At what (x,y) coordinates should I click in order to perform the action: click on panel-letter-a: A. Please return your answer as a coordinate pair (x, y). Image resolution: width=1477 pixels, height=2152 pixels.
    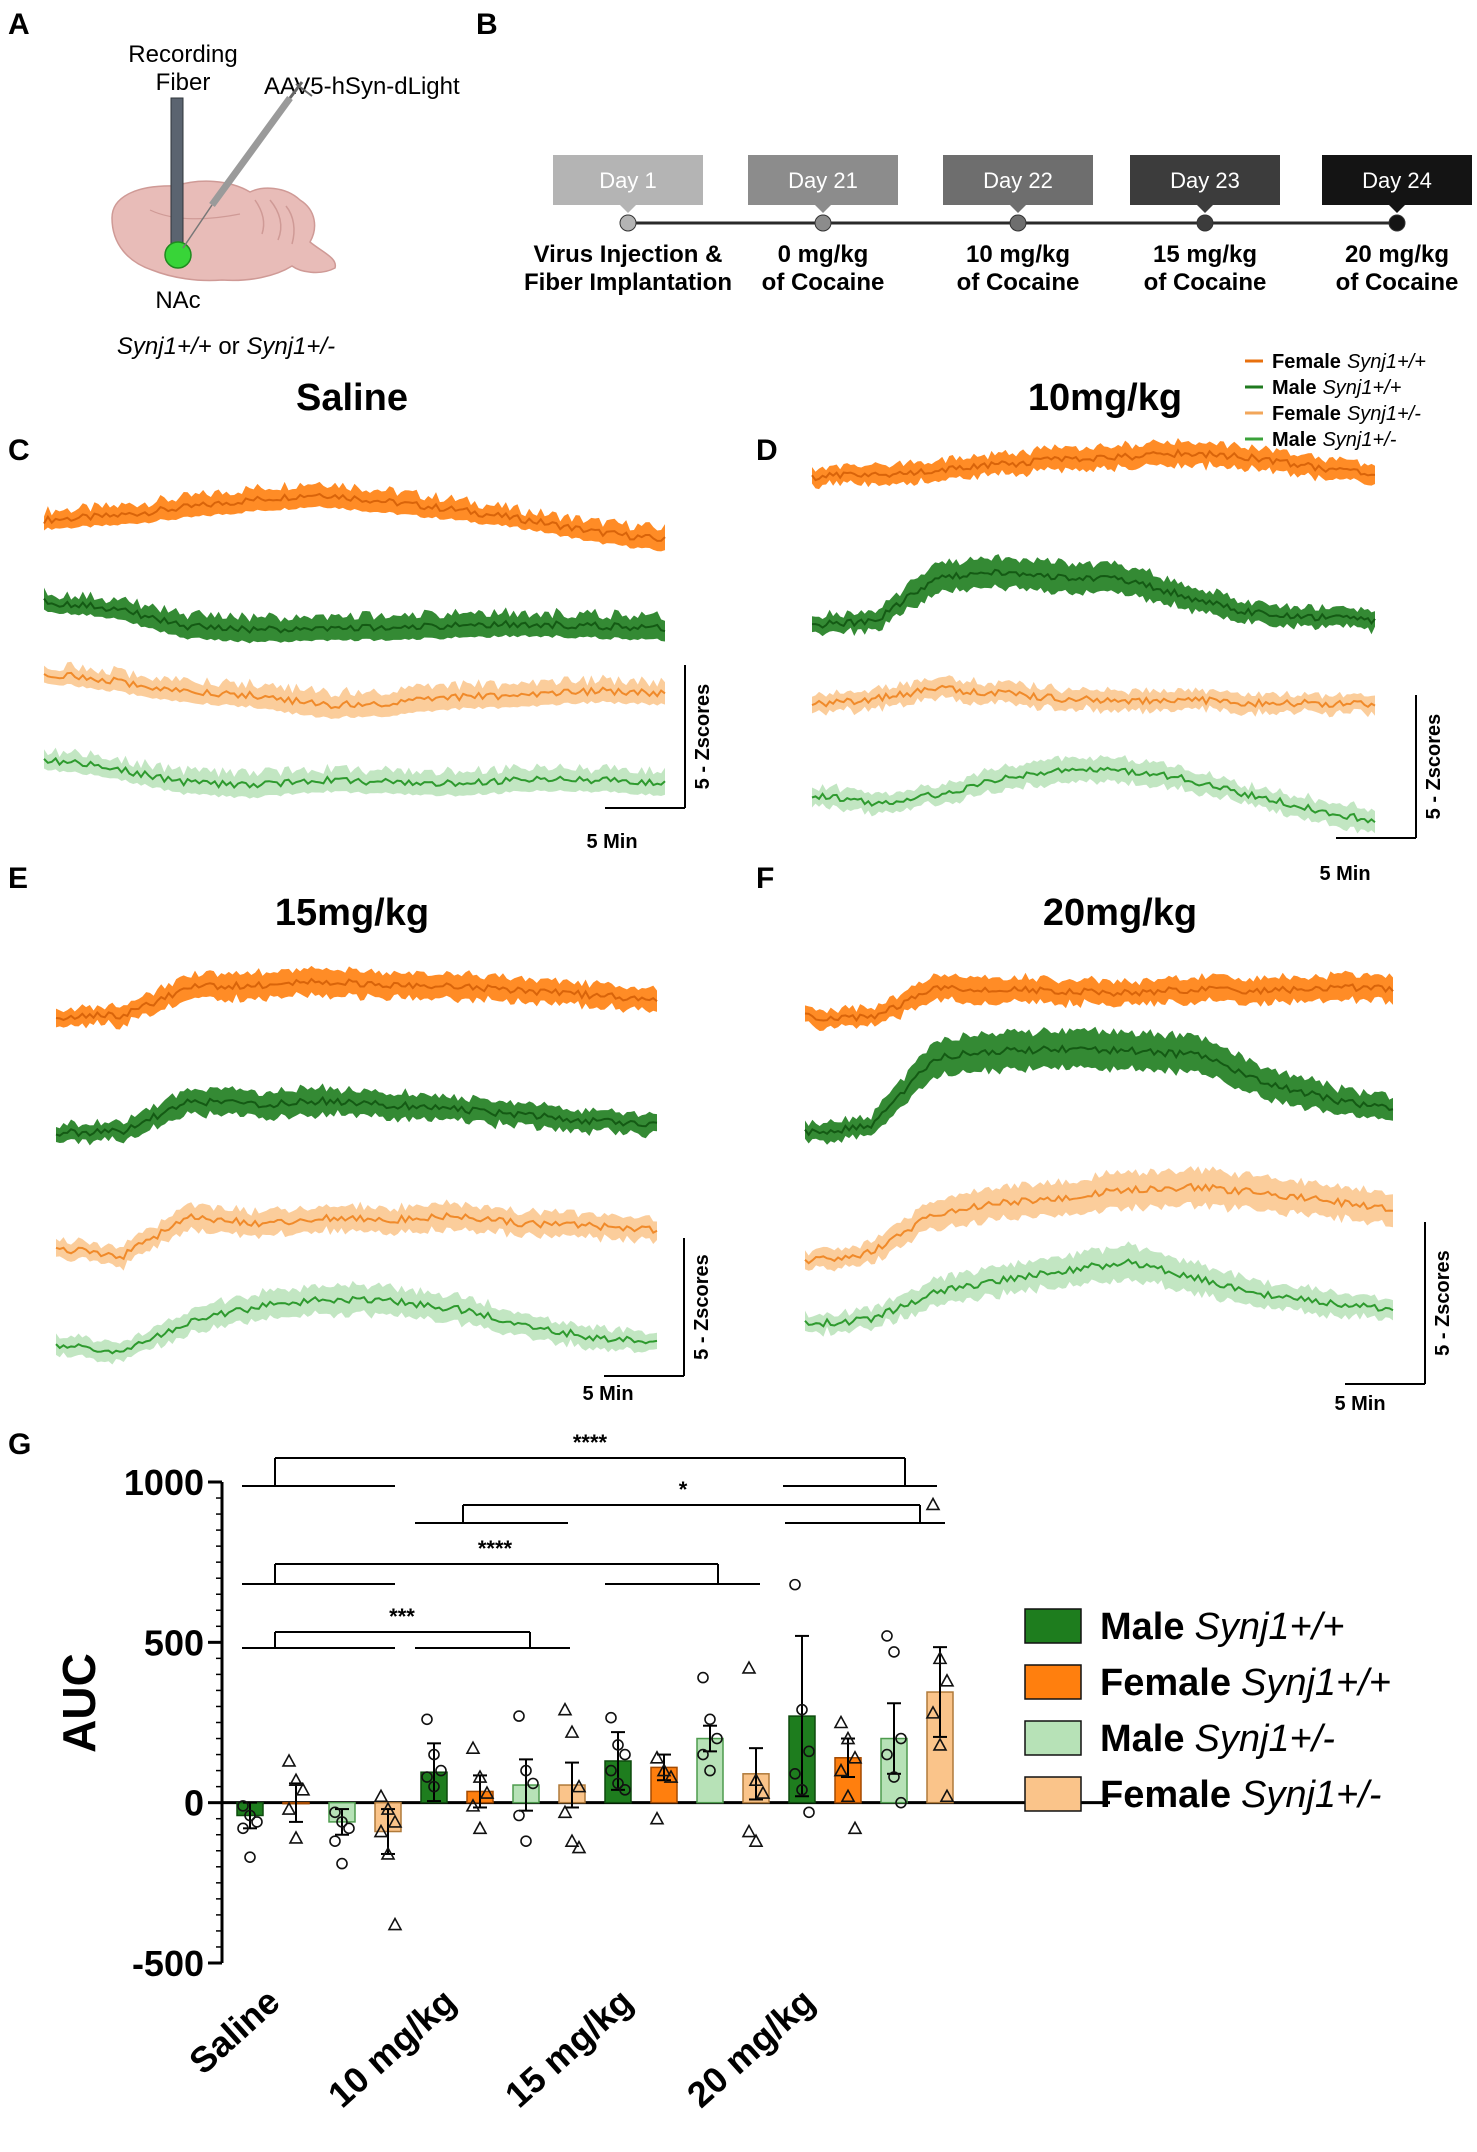
    Looking at the image, I should click on (19, 24).